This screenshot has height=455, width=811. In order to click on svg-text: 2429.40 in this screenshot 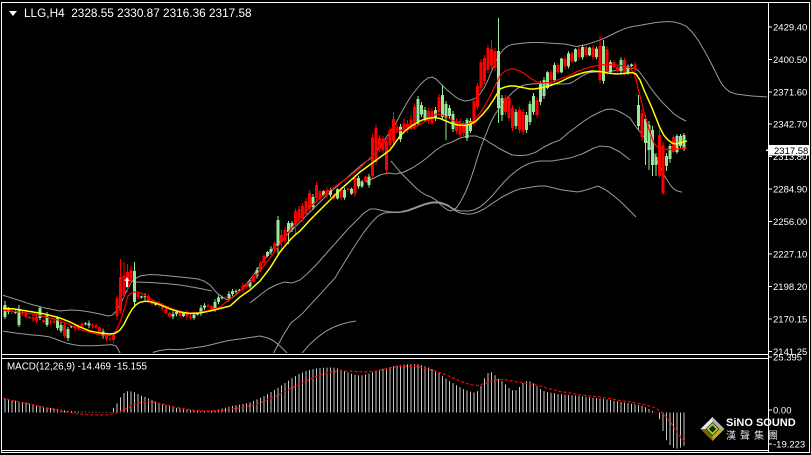, I will do `click(790, 28)`.